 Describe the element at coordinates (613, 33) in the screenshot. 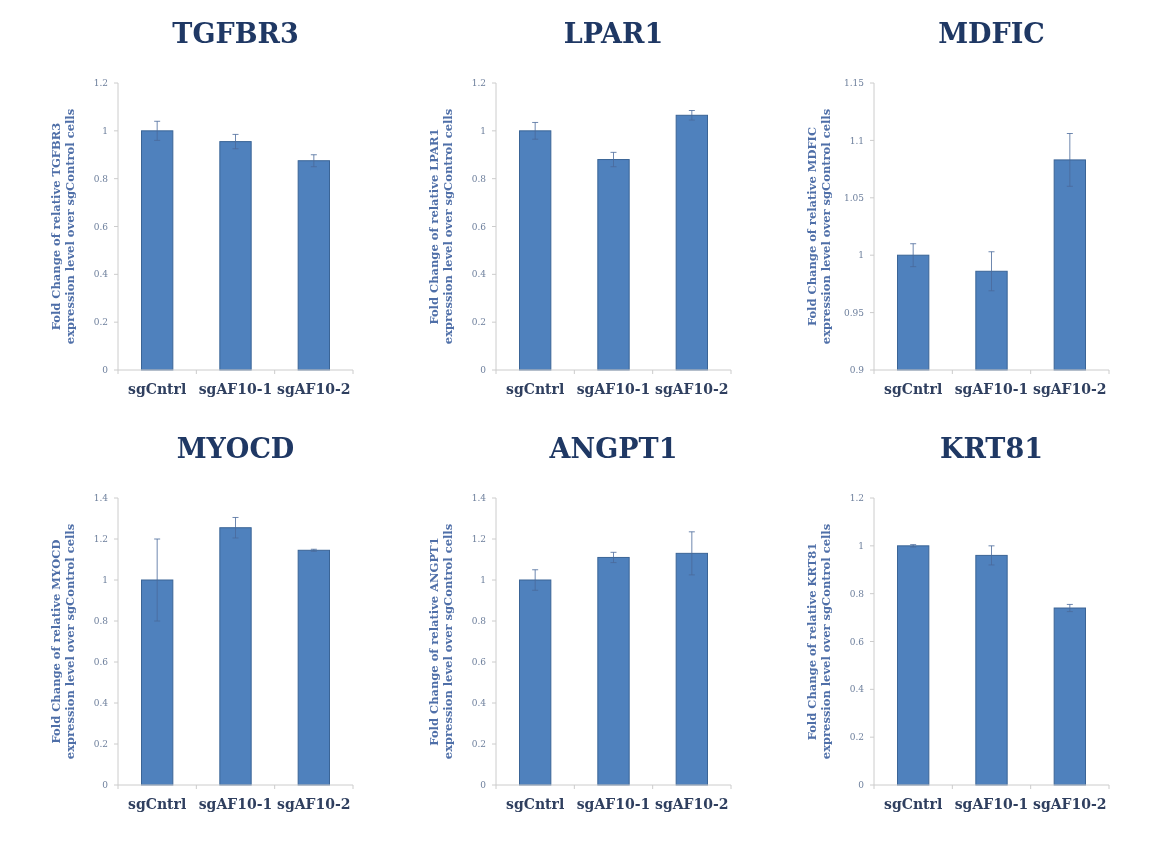

I see `chart-title: LPAR1` at that location.